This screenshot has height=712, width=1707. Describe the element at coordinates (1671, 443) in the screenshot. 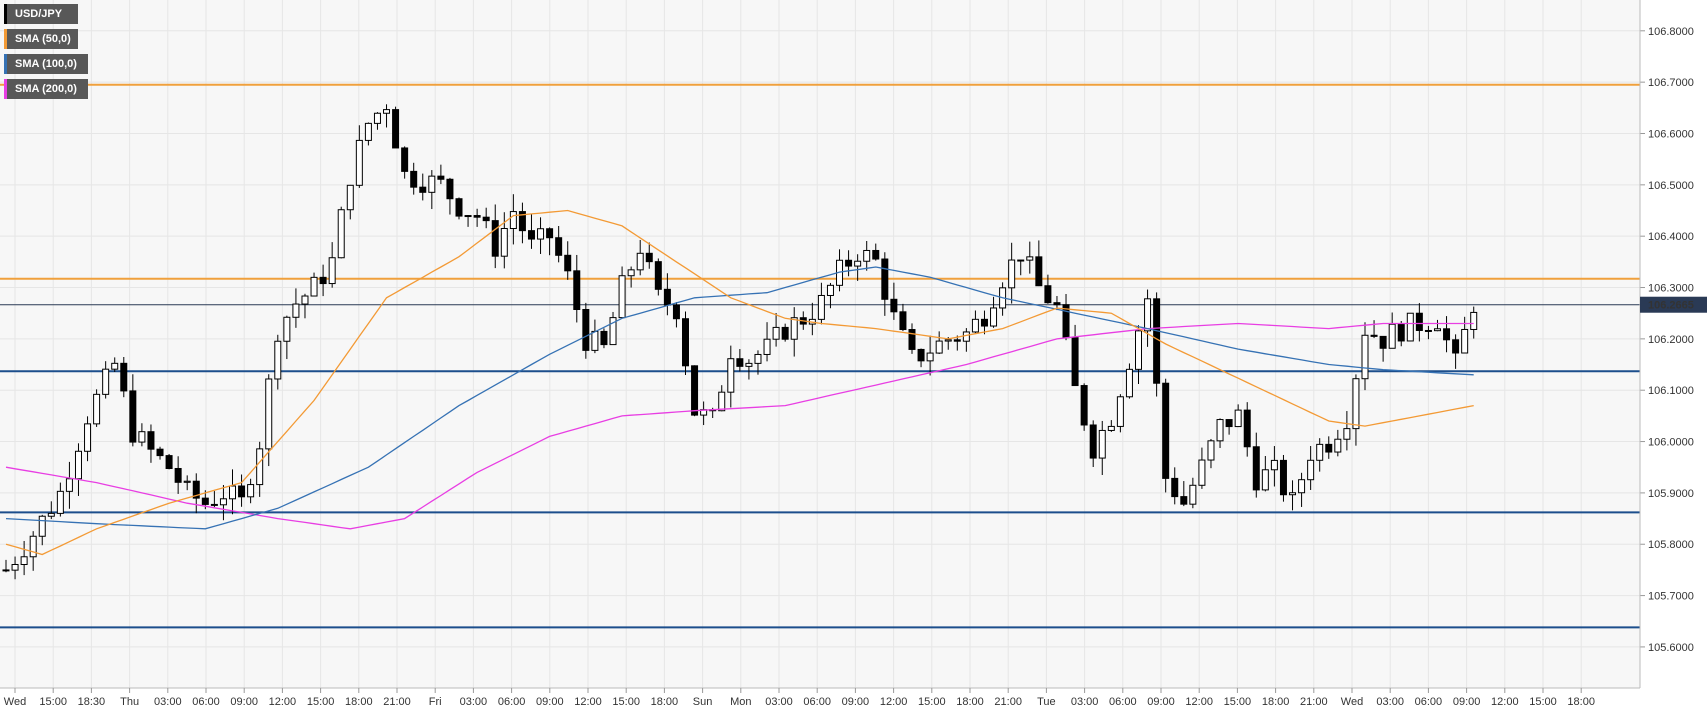

I see `y-tick-label: 106.0000` at that location.